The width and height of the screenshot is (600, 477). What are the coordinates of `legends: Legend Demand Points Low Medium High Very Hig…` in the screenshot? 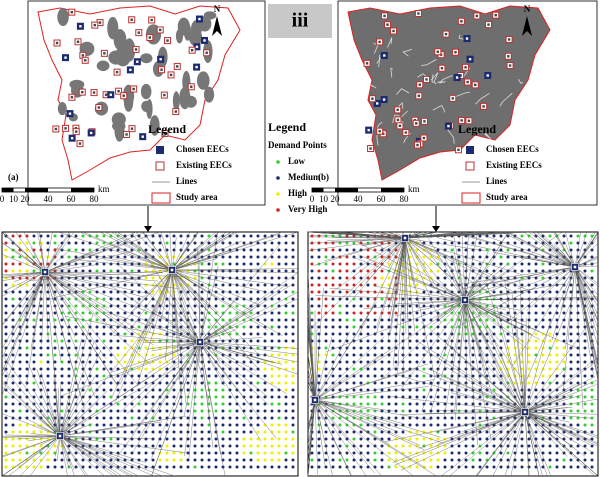 It's located at (297, 167).